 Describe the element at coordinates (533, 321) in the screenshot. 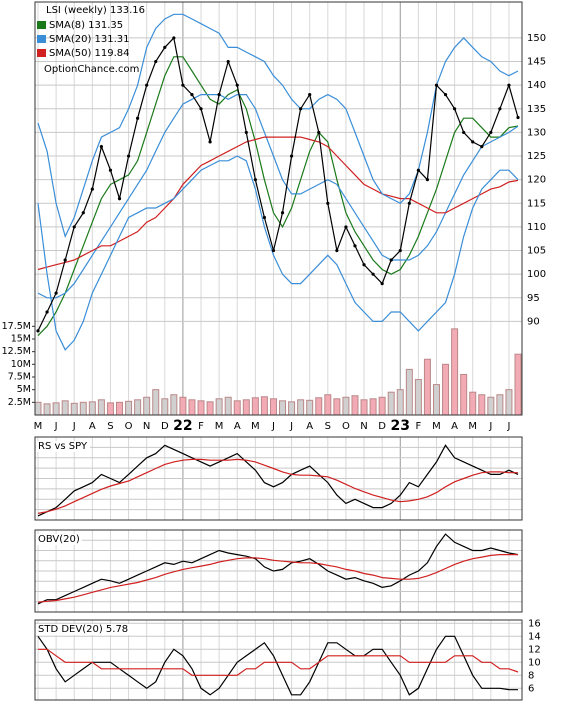

I see `y-tick-label: 90` at that location.